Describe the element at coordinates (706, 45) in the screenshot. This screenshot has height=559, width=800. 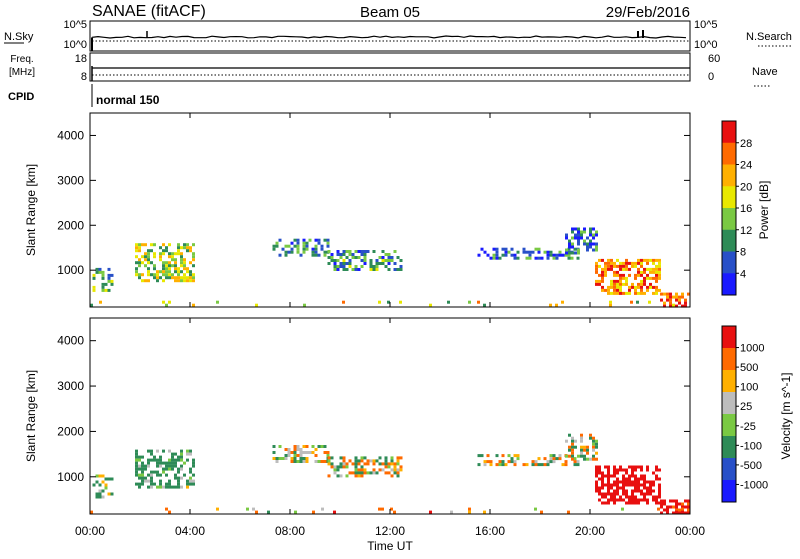
I see `noise-right-tick-bottom: 10^0` at that location.